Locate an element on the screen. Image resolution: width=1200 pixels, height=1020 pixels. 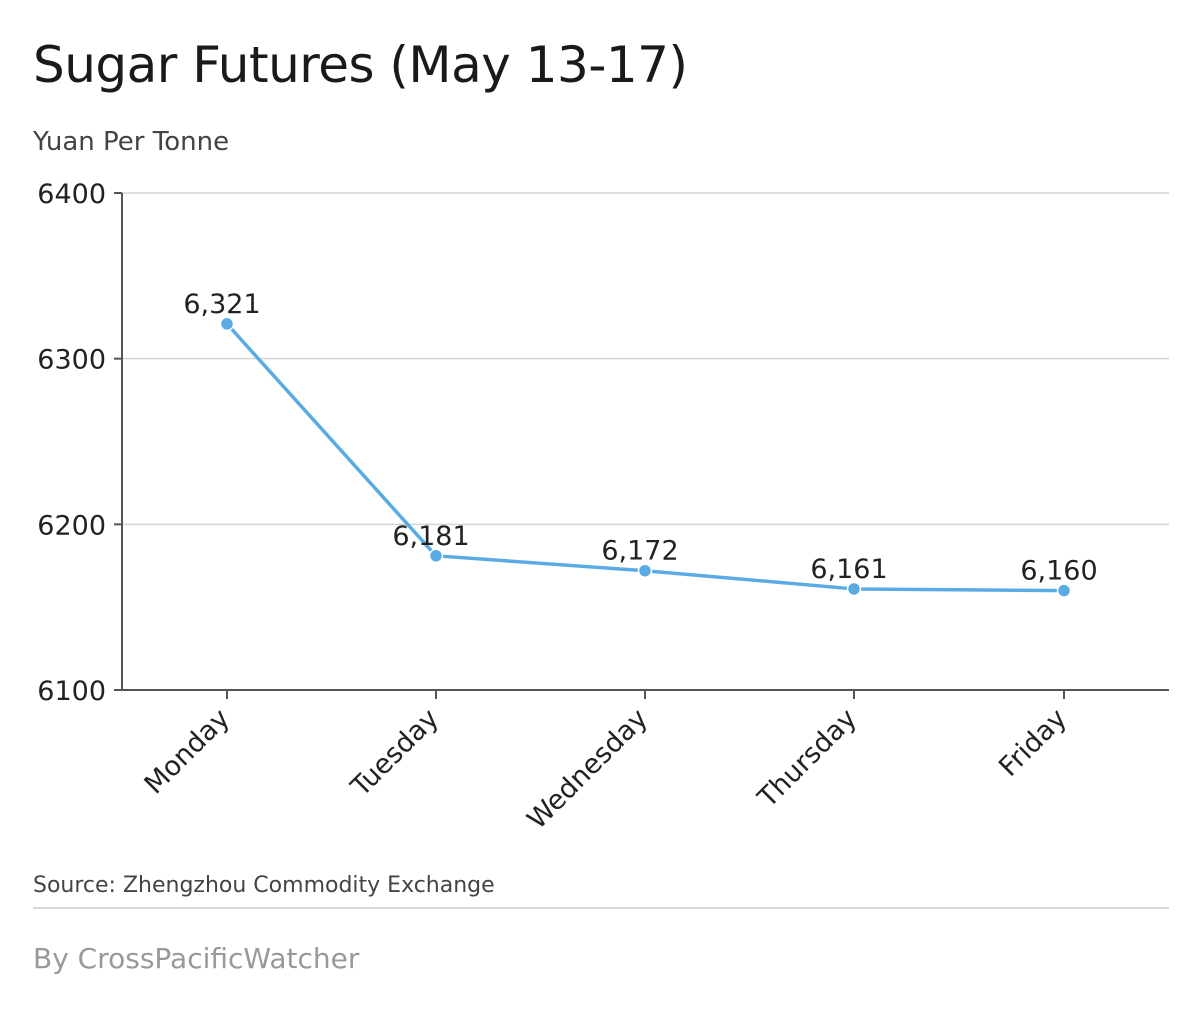
data-label-thursday: 6,161 is located at coordinates (848, 569).